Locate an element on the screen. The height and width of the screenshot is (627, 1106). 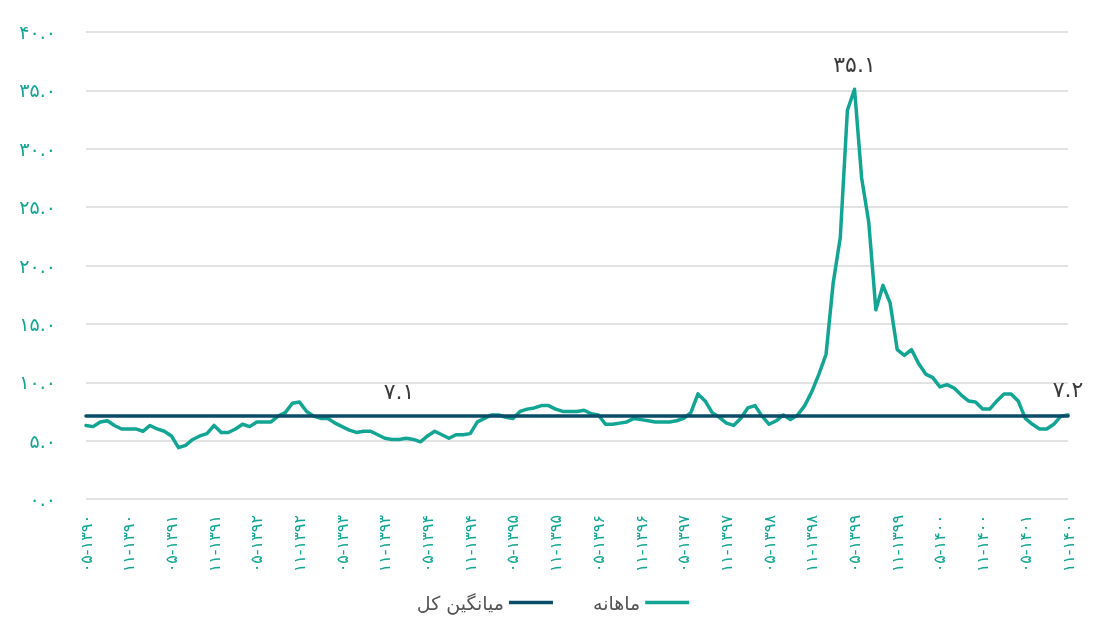
x-tick-label: ۱۱-۱۳۹۷ is located at coordinates (726, 543).